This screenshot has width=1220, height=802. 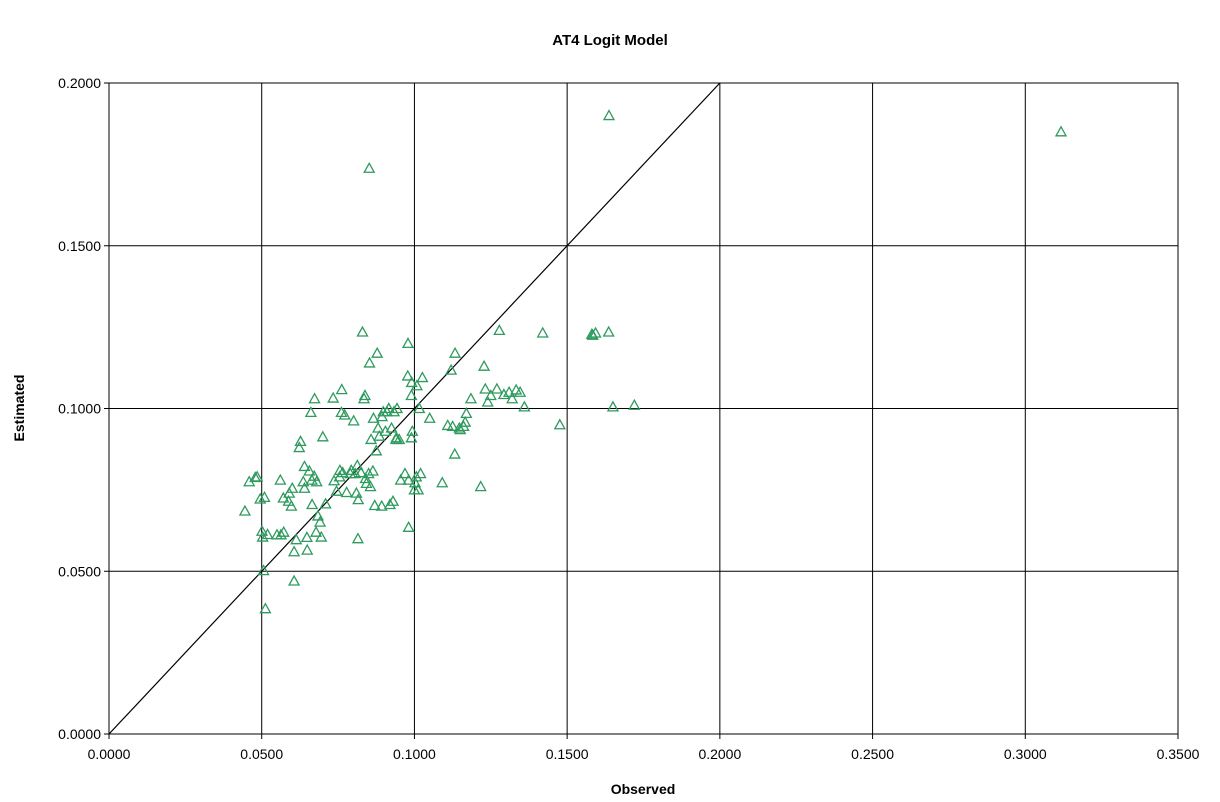 What do you see at coordinates (719, 754) in the screenshot?
I see `x-tick-label: 0.2000` at bounding box center [719, 754].